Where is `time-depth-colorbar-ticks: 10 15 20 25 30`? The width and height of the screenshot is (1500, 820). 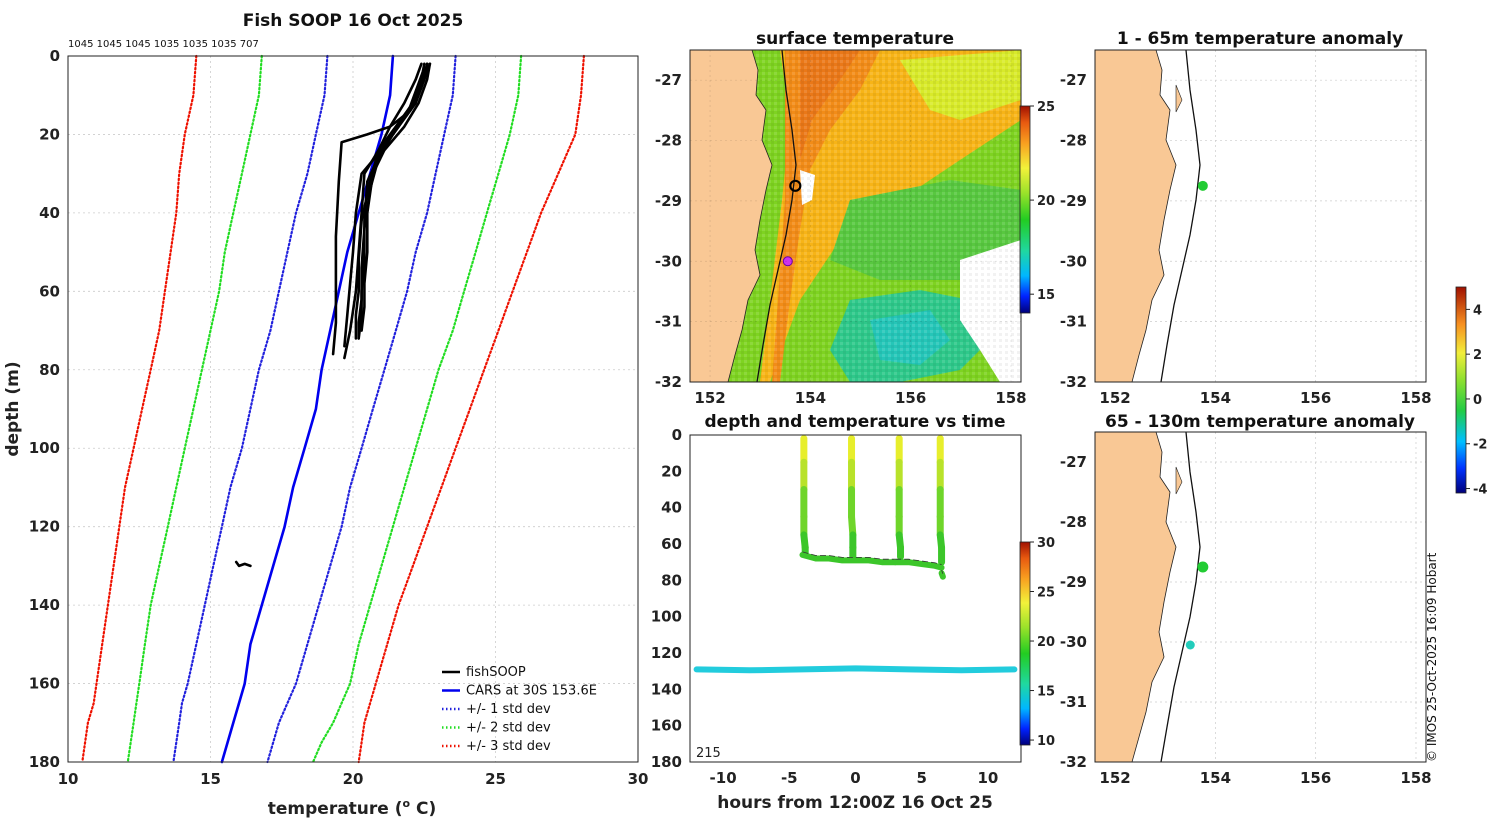 time-depth-colorbar-ticks: 10 15 20 25 30 is located at coordinates (1042, 642).